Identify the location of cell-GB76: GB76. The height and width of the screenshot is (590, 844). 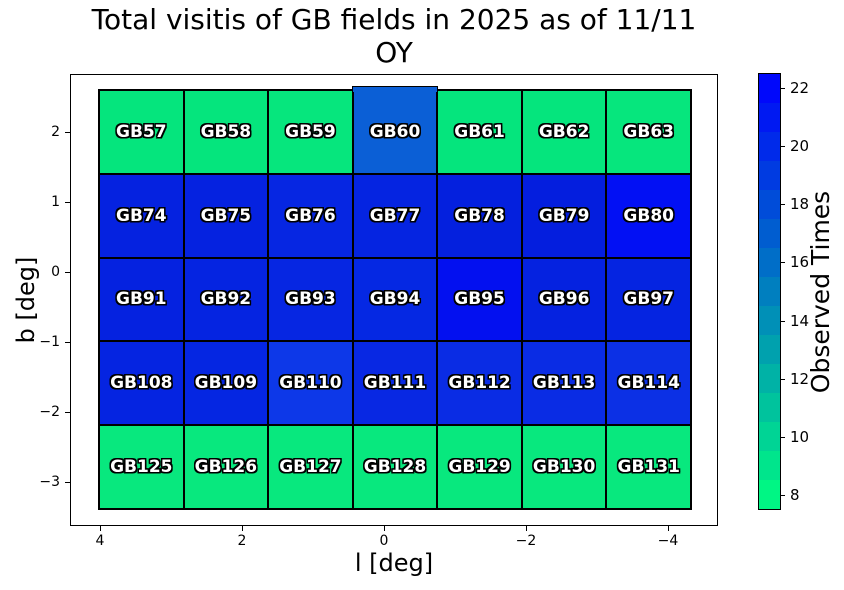
(310, 215).